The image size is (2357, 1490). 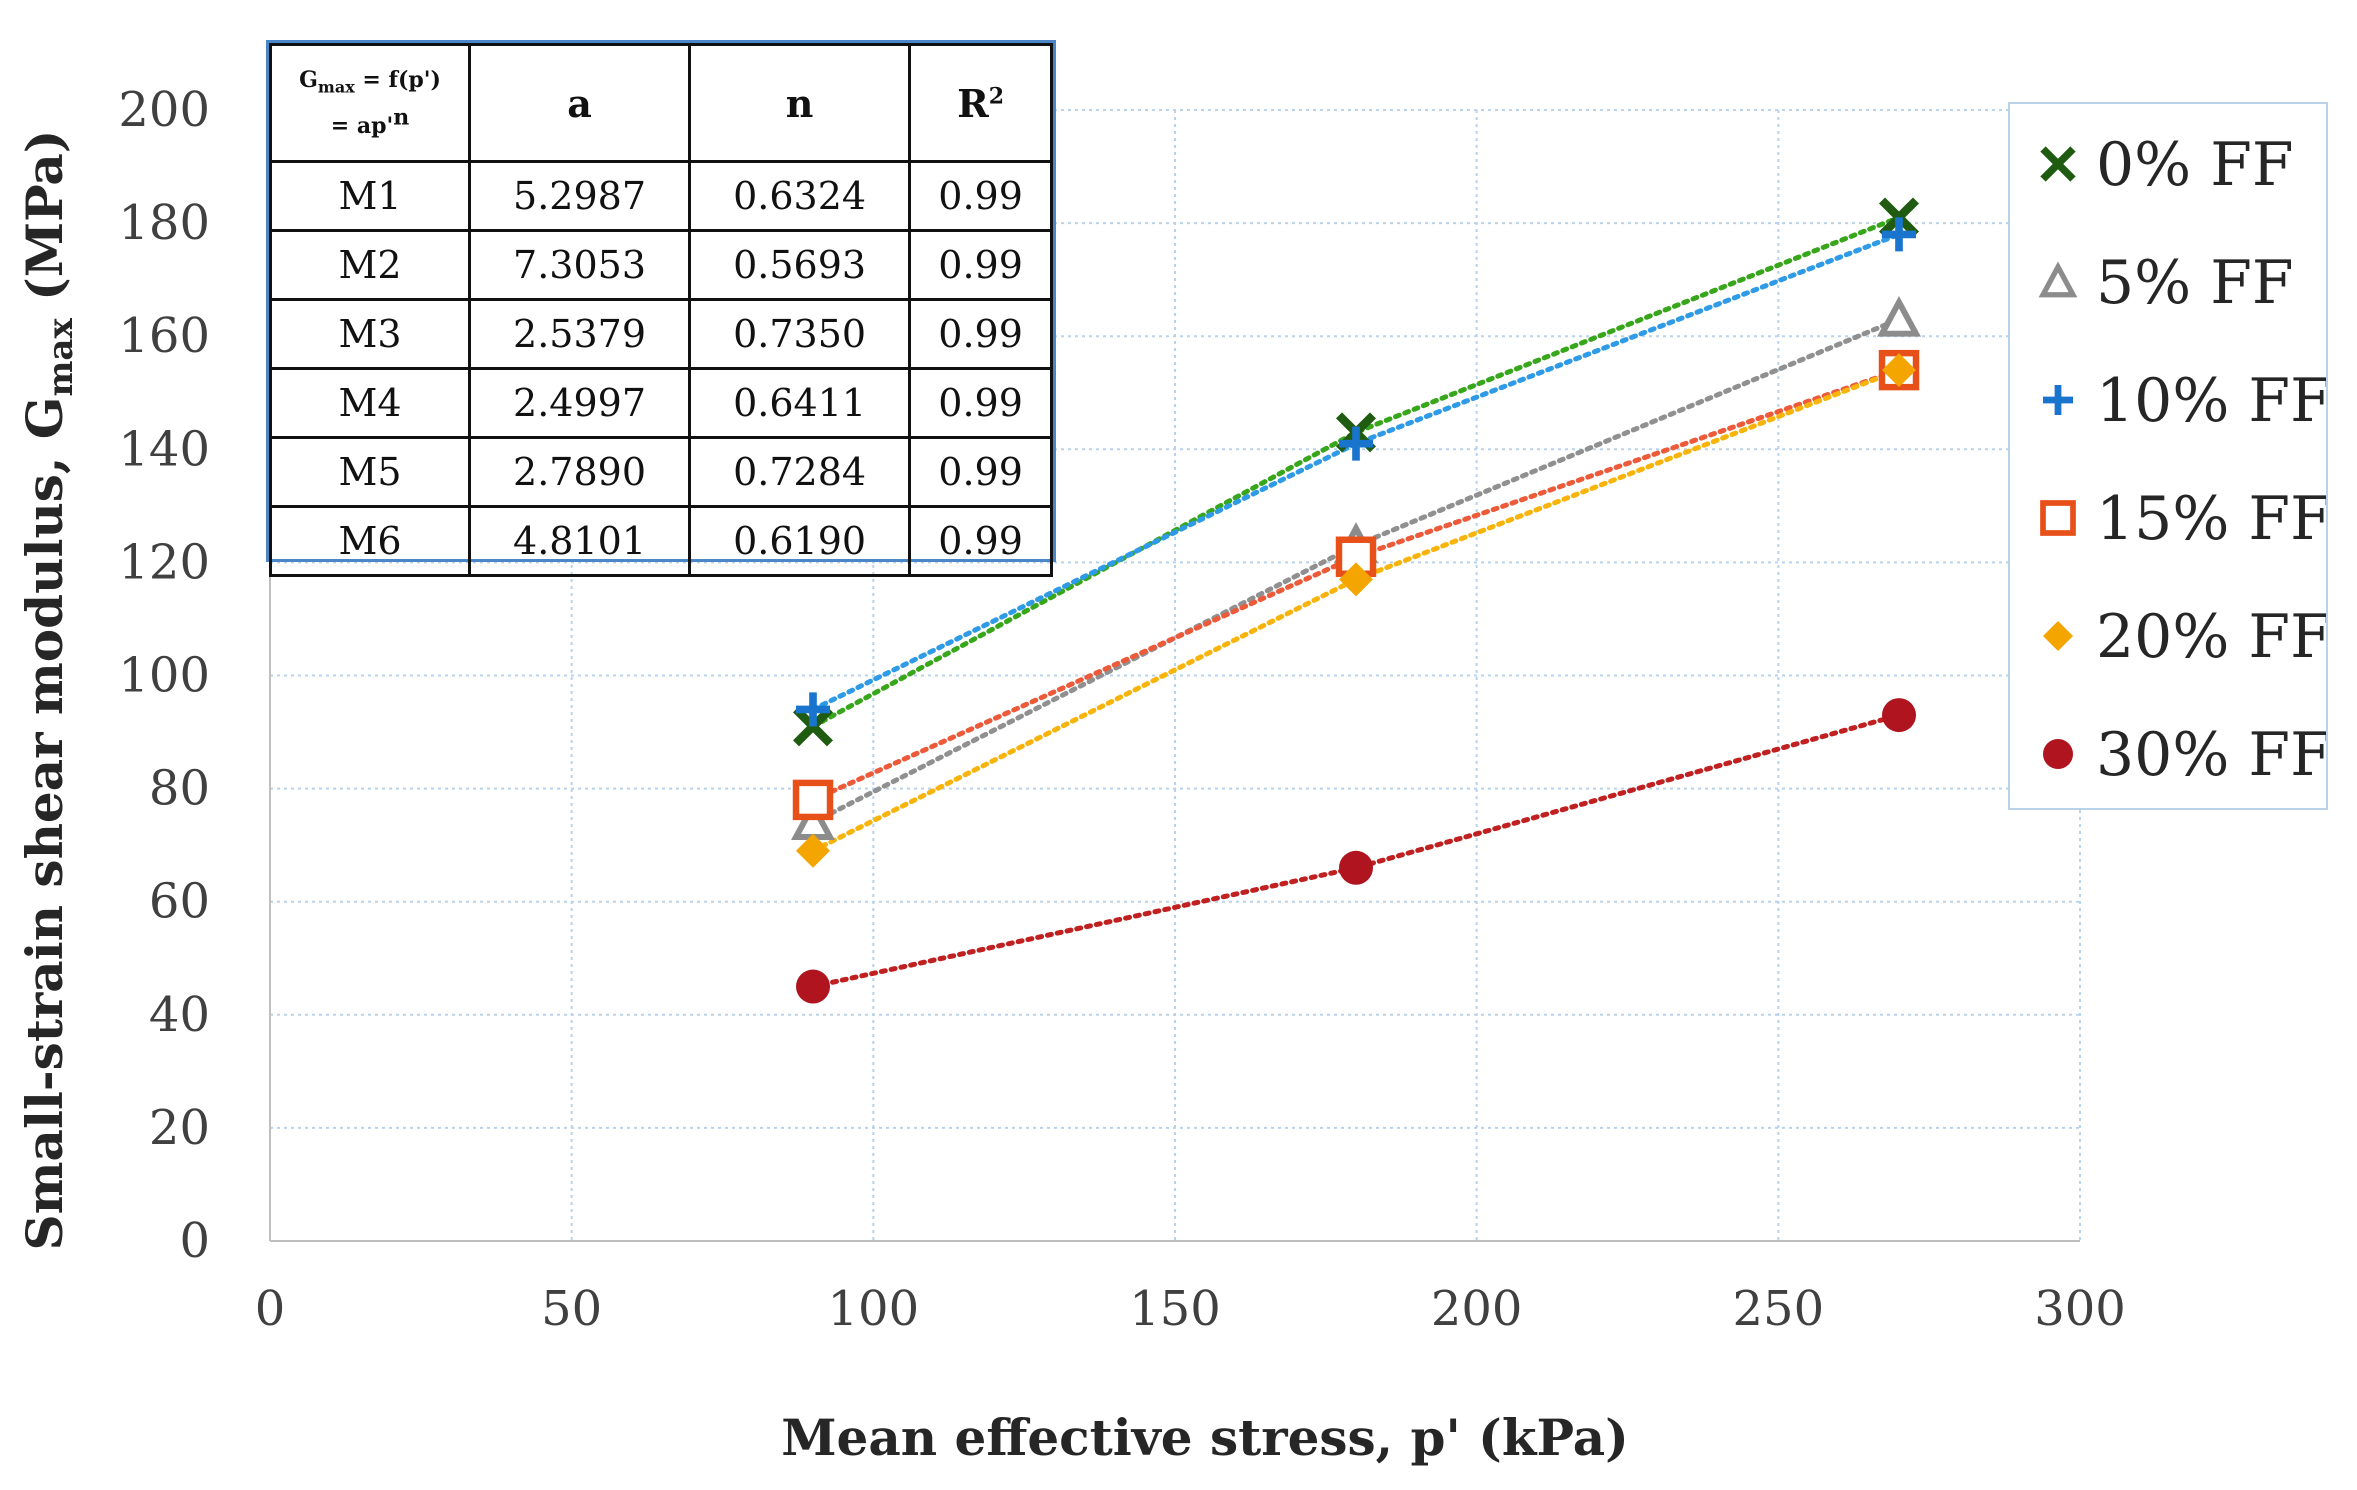 What do you see at coordinates (800, 103) in the screenshot?
I see `col-n-header: n` at bounding box center [800, 103].